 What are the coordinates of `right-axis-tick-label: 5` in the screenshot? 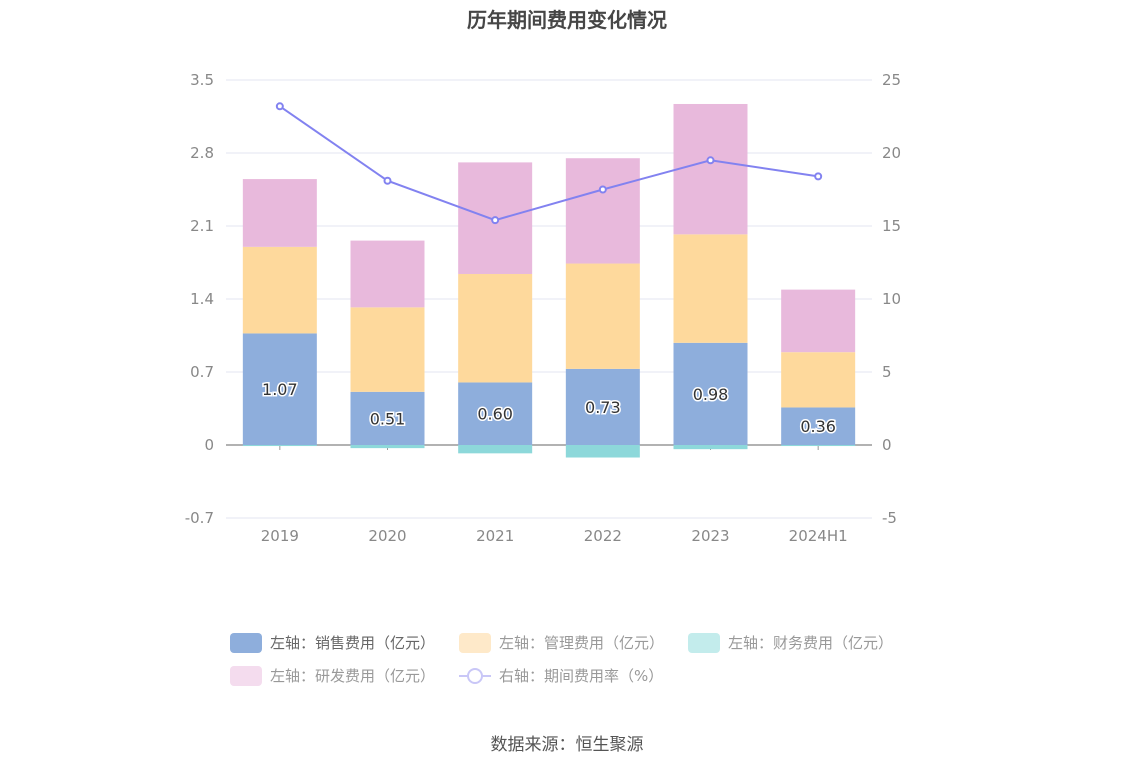 It's located at (887, 372).